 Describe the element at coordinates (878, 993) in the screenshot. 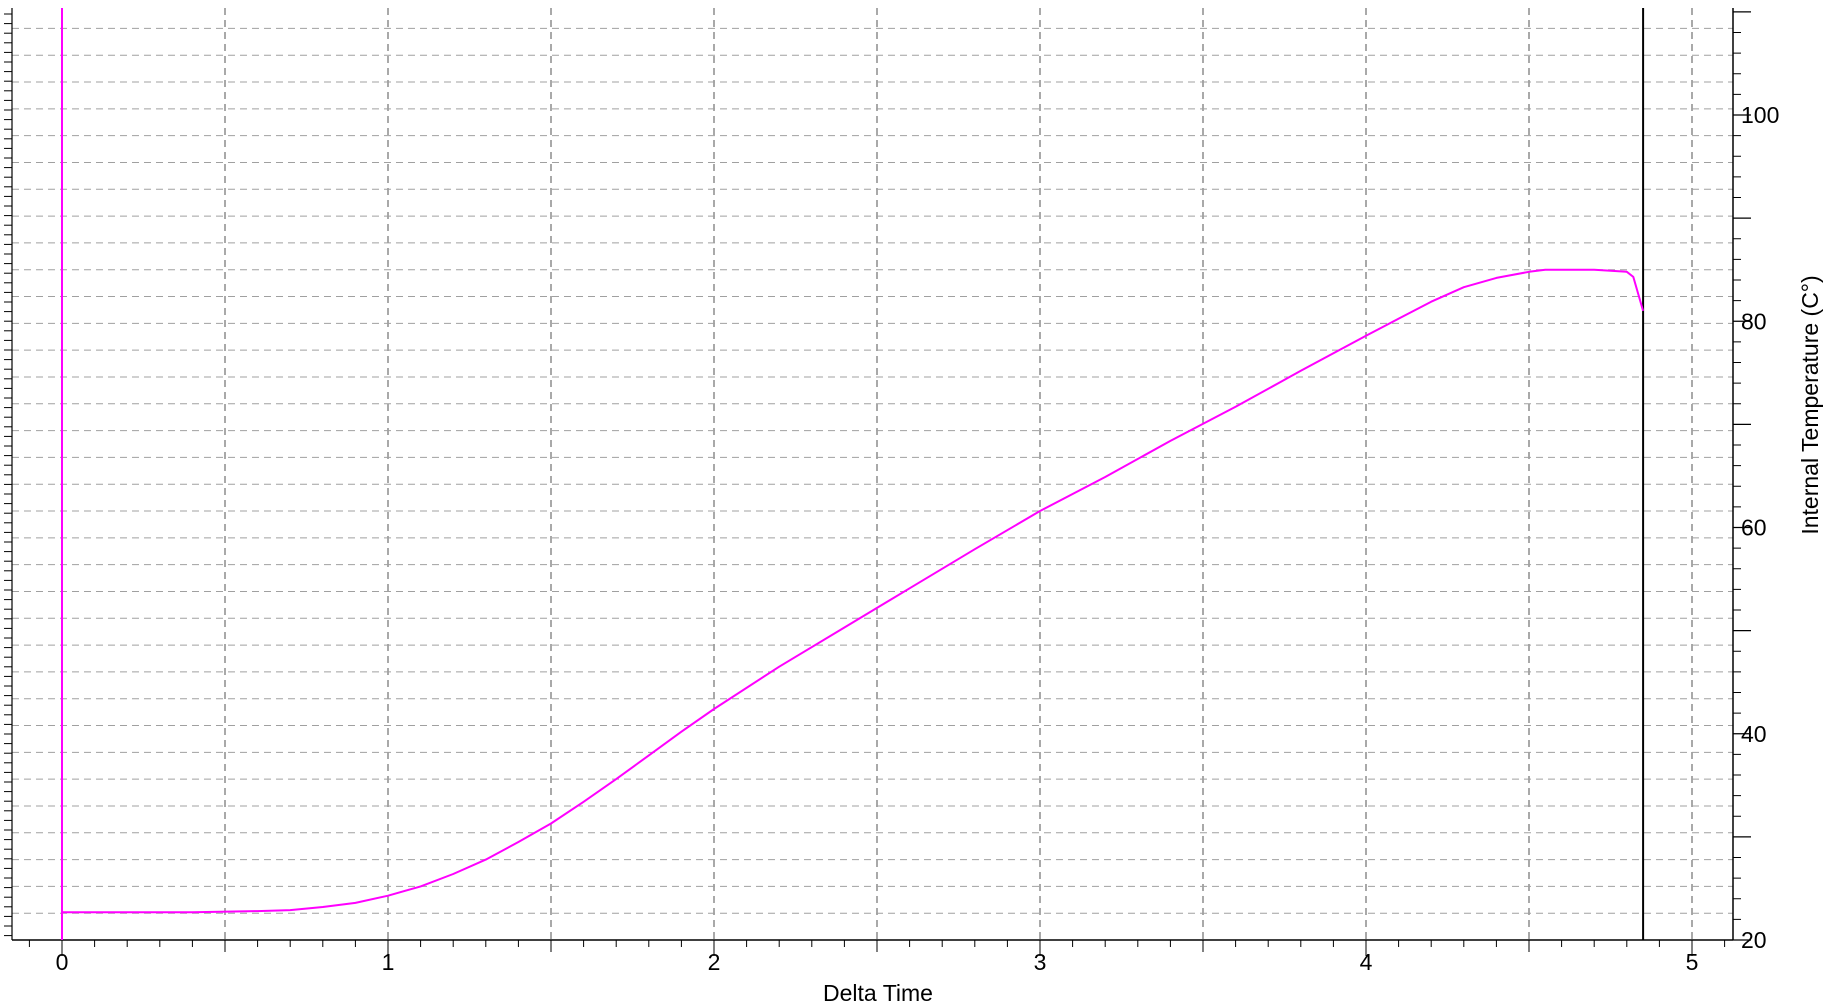

I see `x-axis-title: Delta Time` at that location.